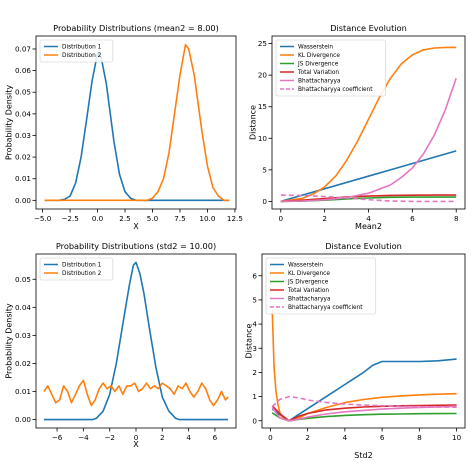 This screenshot has height=474, width=474. Describe the element at coordinates (136, 28) in the screenshot. I see `chart-title: Probability Distributions (mean2 = 8.00)` at that location.